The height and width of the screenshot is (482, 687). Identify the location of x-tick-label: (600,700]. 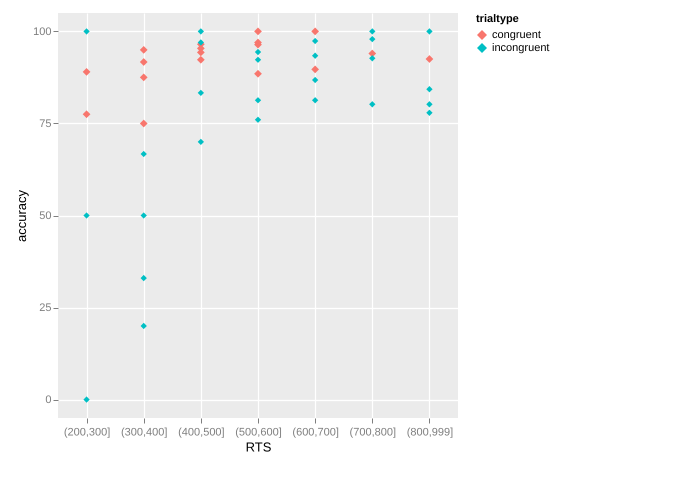
(315, 432).